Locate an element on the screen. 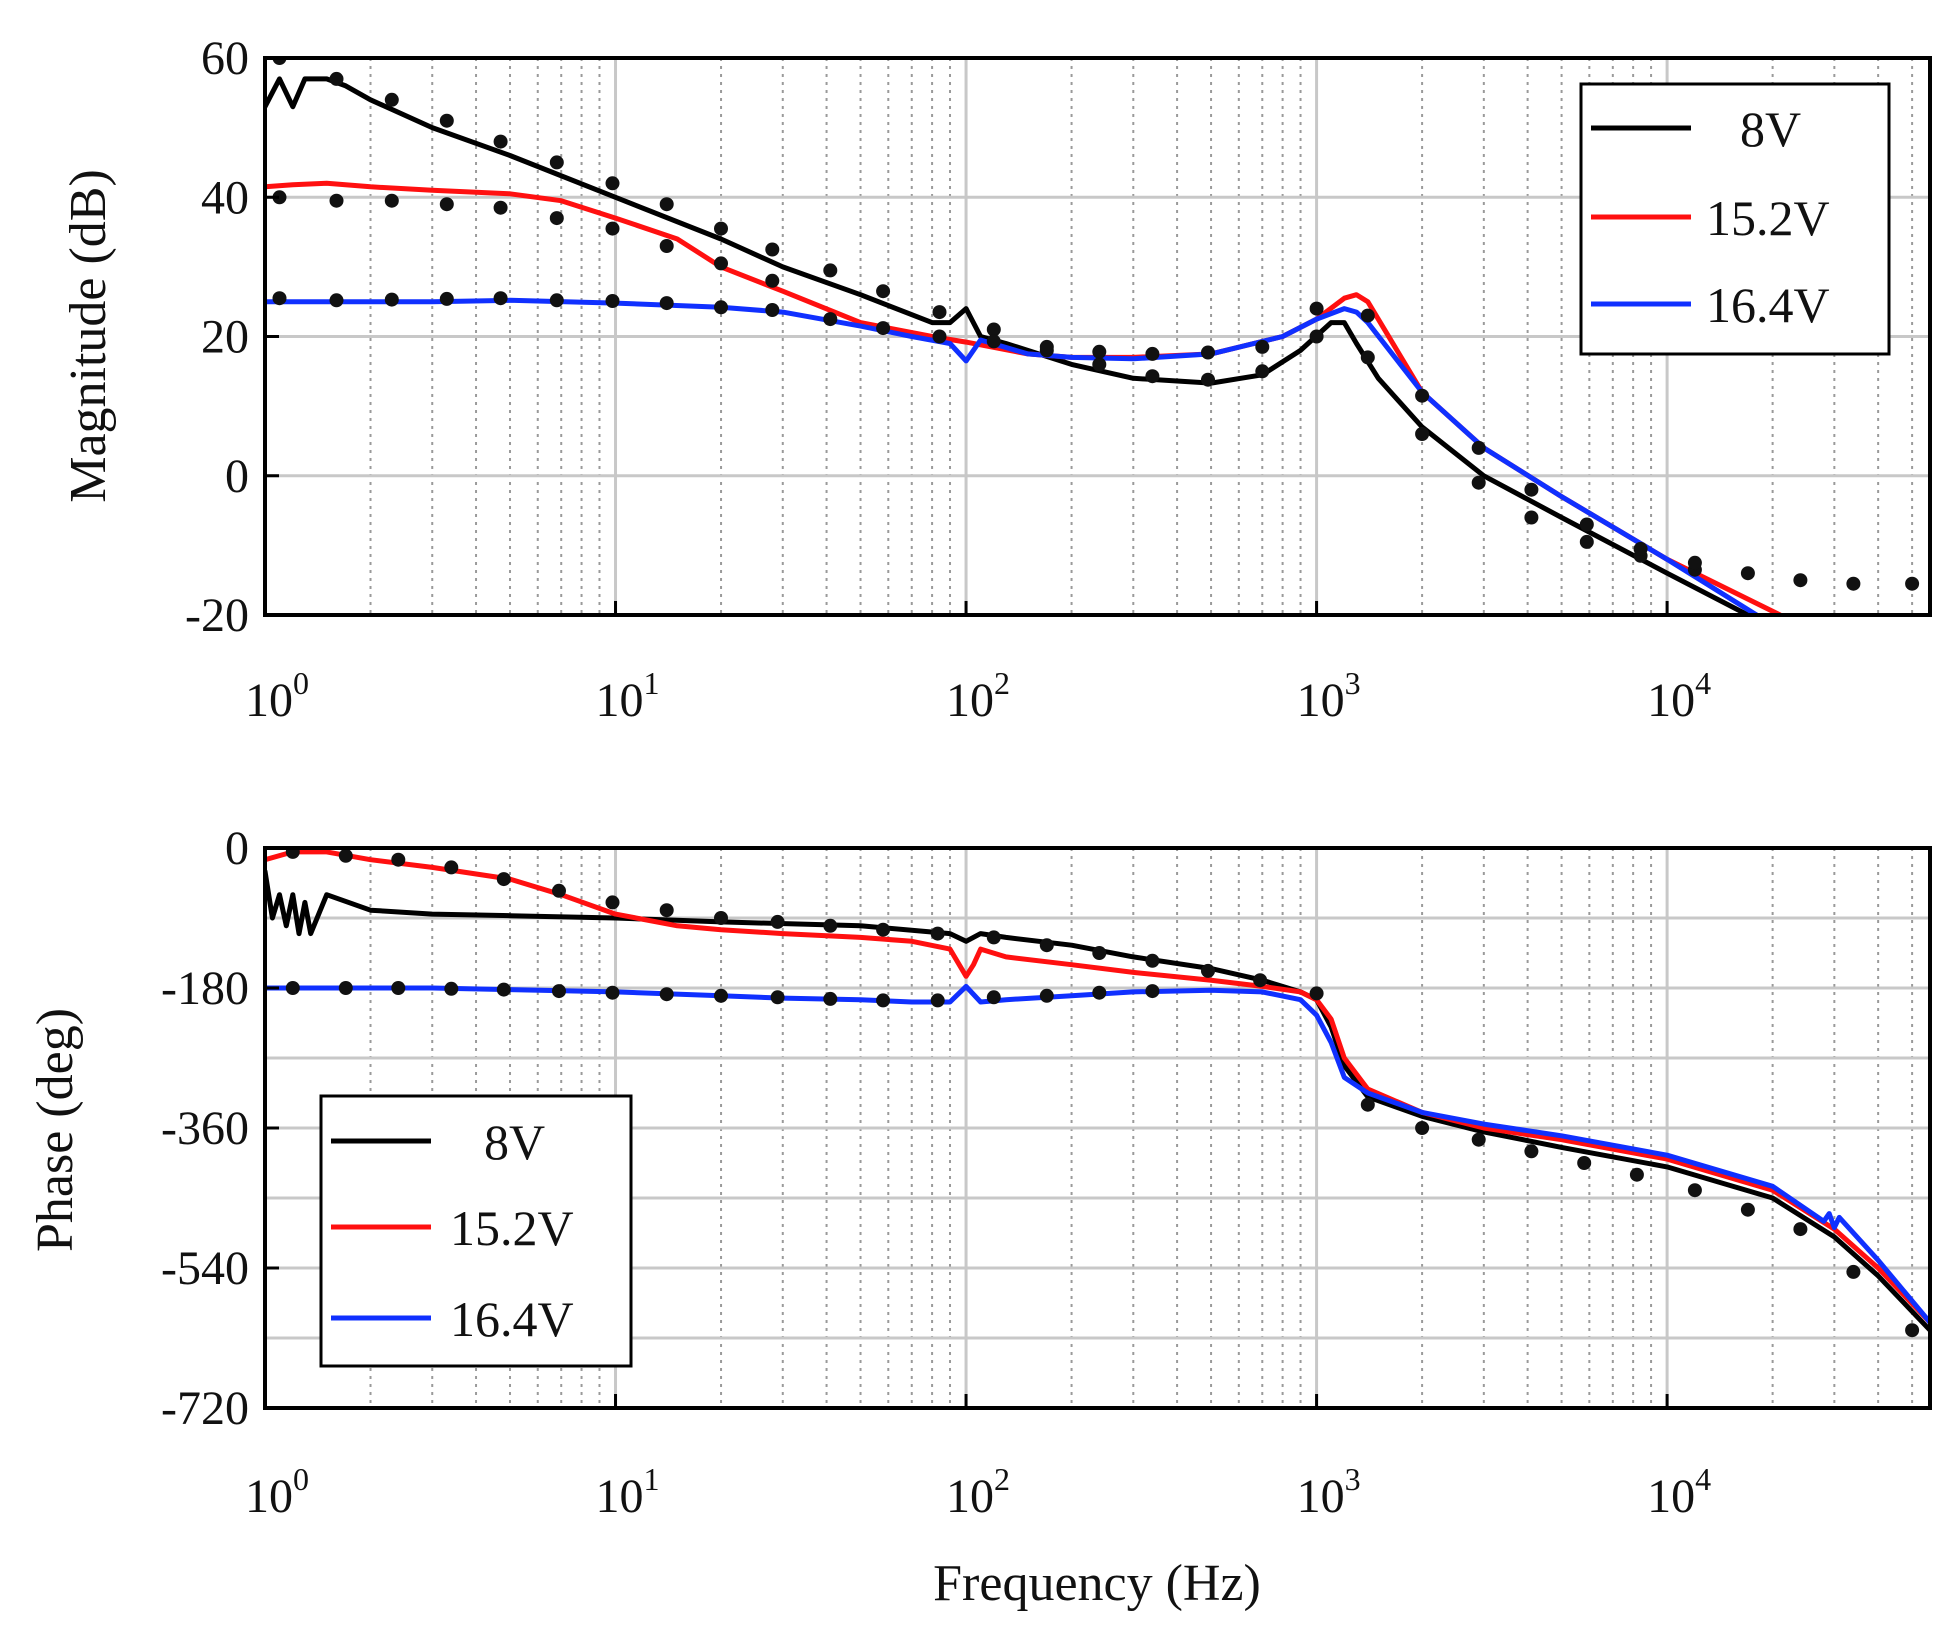 This screenshot has width=1955, height=1631. magnitude-y-tick-labels: -20 0 20 40 60 is located at coordinates (232, 337).